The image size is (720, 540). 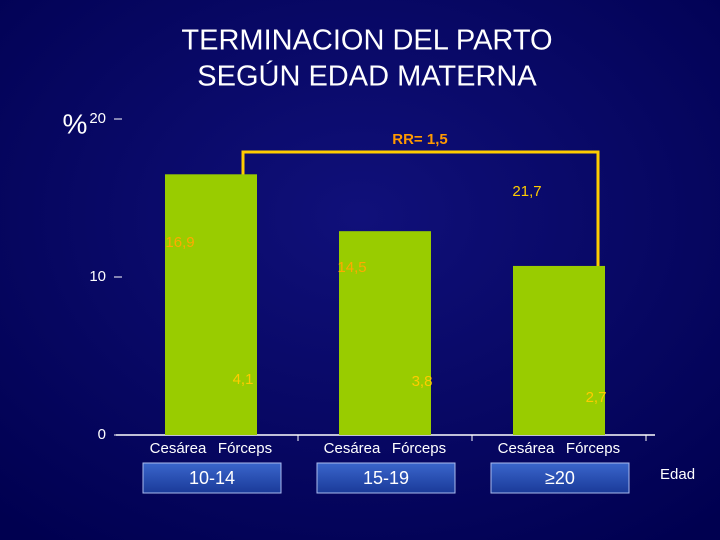 I want to click on y-tick-label: 0, so click(x=102, y=434).